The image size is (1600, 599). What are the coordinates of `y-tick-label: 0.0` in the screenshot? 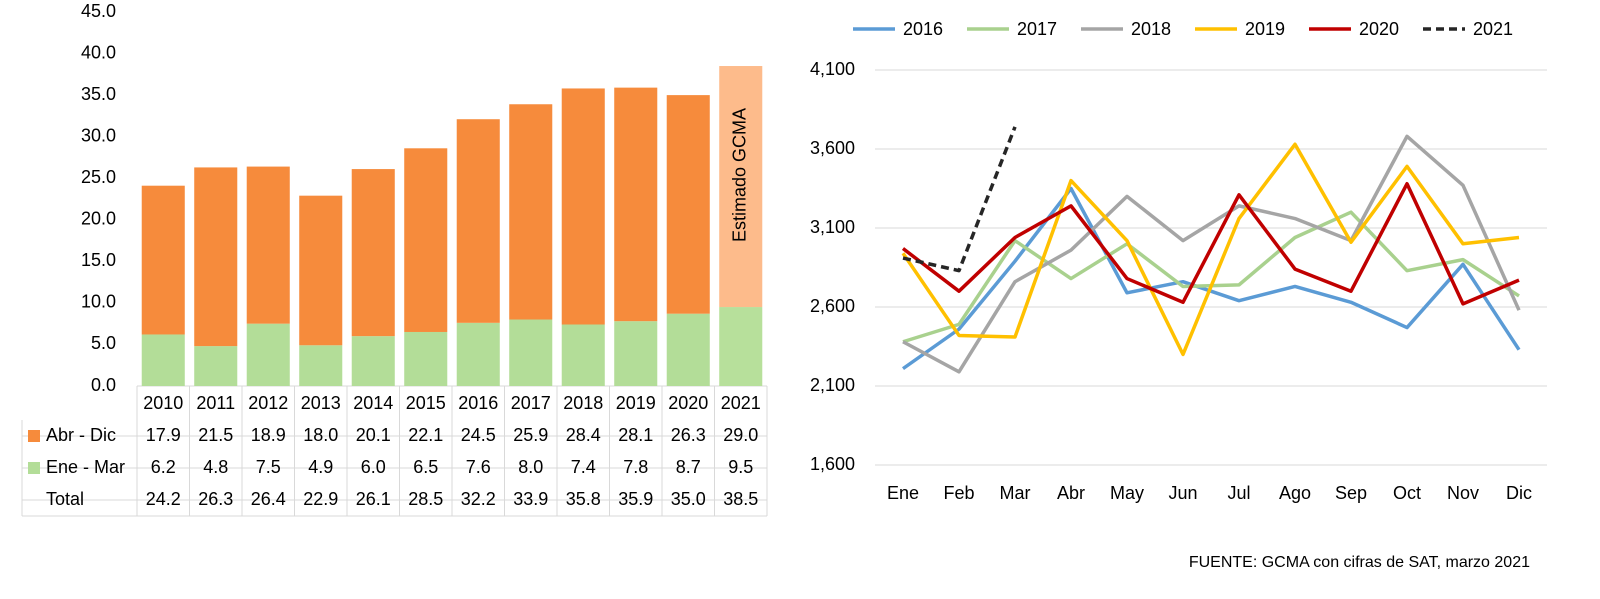 It's located at (103, 385).